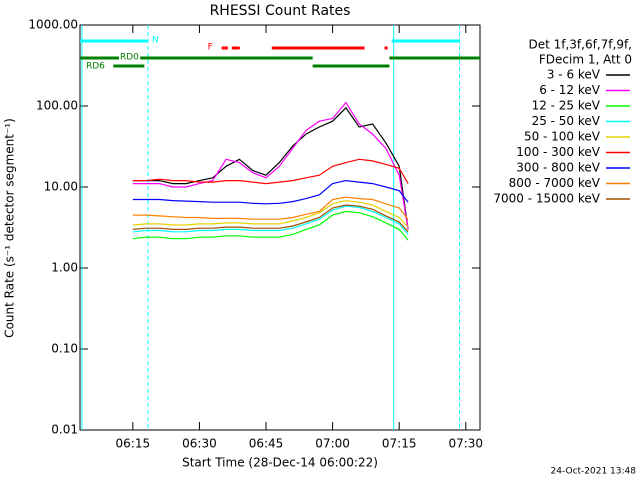  What do you see at coordinates (64, 349) in the screenshot?
I see `y-tick-label: 0.10` at bounding box center [64, 349].